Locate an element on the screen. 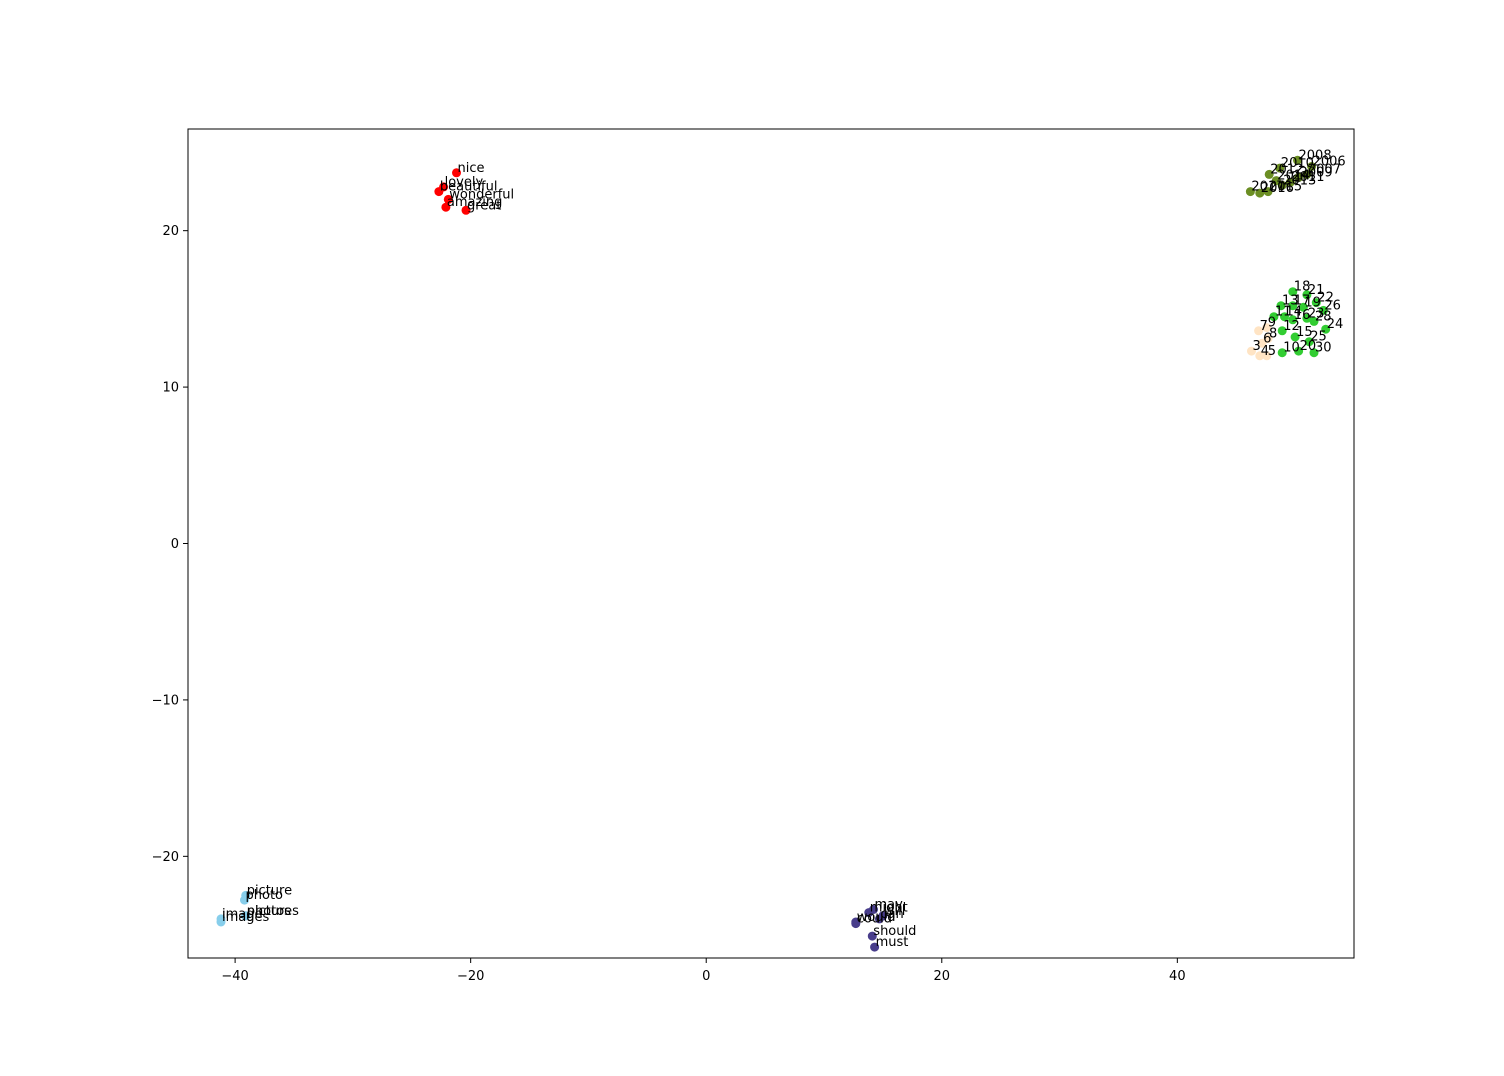 The height and width of the screenshot is (1076, 1504). point-label: 21 is located at coordinates (1316, 290).